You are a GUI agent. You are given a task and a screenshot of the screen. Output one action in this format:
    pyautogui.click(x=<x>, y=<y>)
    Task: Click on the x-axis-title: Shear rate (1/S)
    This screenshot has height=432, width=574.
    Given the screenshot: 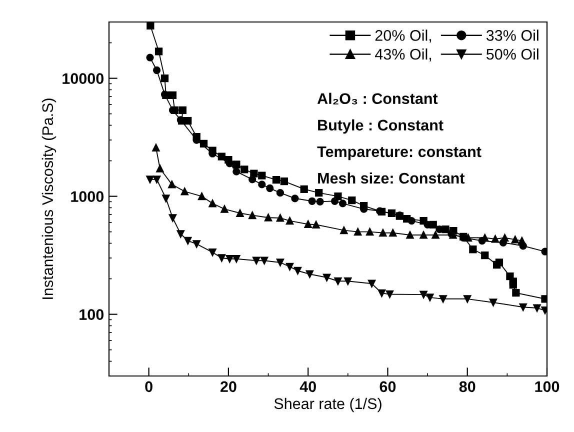 What is the action you would take?
    pyautogui.click(x=328, y=405)
    